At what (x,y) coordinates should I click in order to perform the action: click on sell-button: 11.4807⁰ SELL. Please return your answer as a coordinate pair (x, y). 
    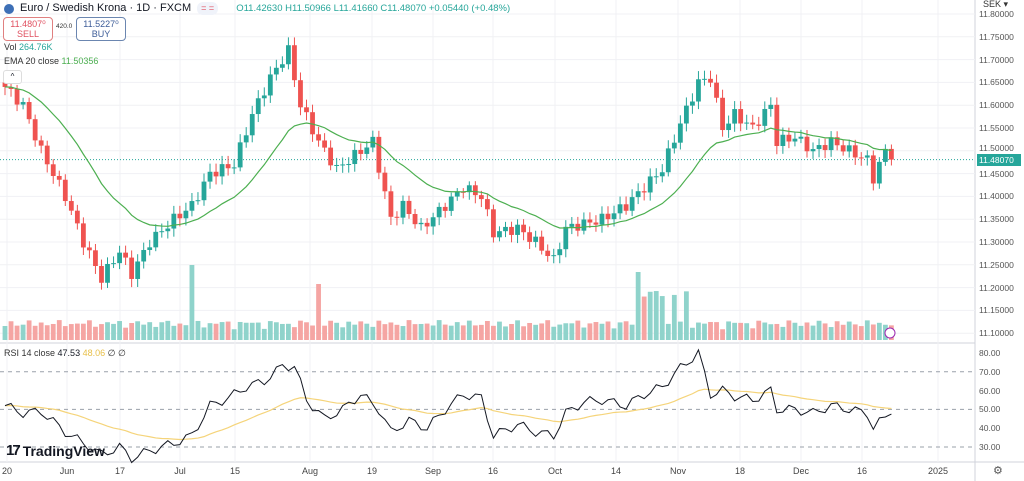
    Looking at the image, I should click on (28, 29).